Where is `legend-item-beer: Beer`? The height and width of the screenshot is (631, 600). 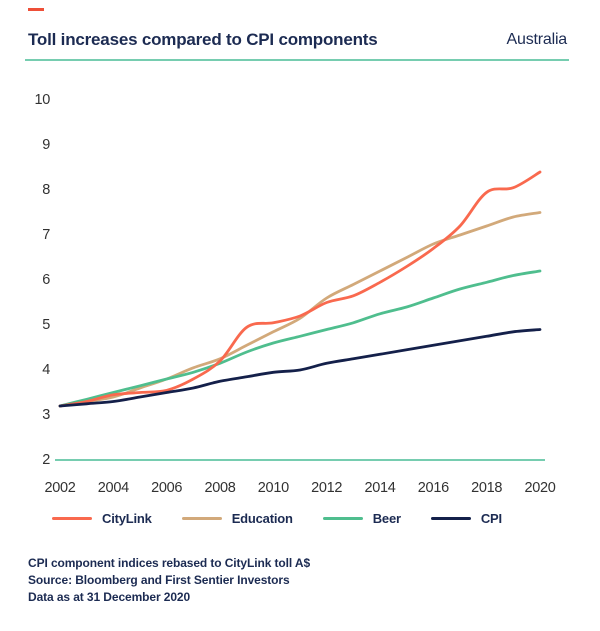
legend-item-beer: Beer is located at coordinates (361, 518).